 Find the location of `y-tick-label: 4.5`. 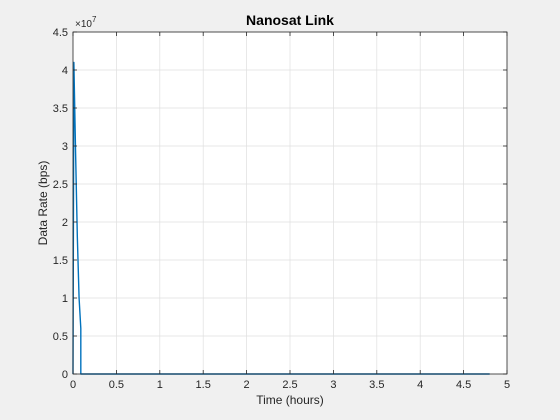

y-tick-label: 4.5 is located at coordinates (60, 33).